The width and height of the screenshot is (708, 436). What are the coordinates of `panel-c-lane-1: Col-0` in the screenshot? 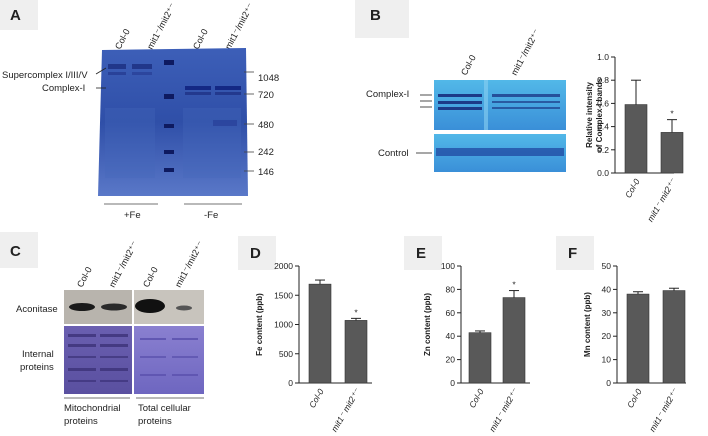 It's located at (84, 277).